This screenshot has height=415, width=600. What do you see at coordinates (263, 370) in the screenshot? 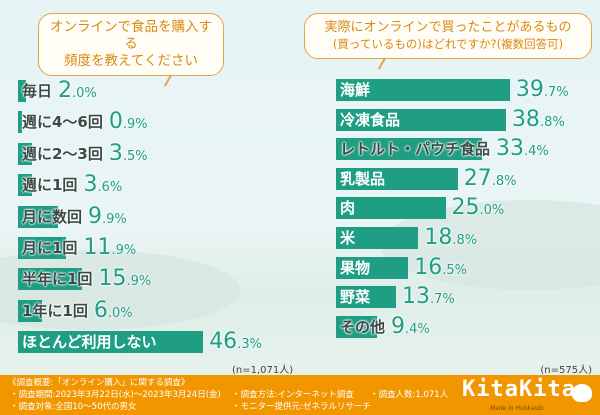
I see `sample-size-left: (n=1,071人)` at bounding box center [263, 370].